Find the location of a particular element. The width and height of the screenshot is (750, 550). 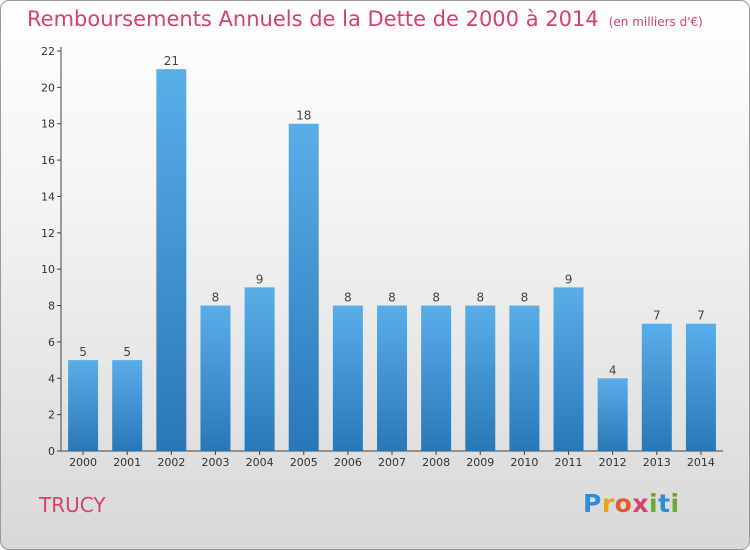

y-tick-label: 20 is located at coordinates (48, 87).